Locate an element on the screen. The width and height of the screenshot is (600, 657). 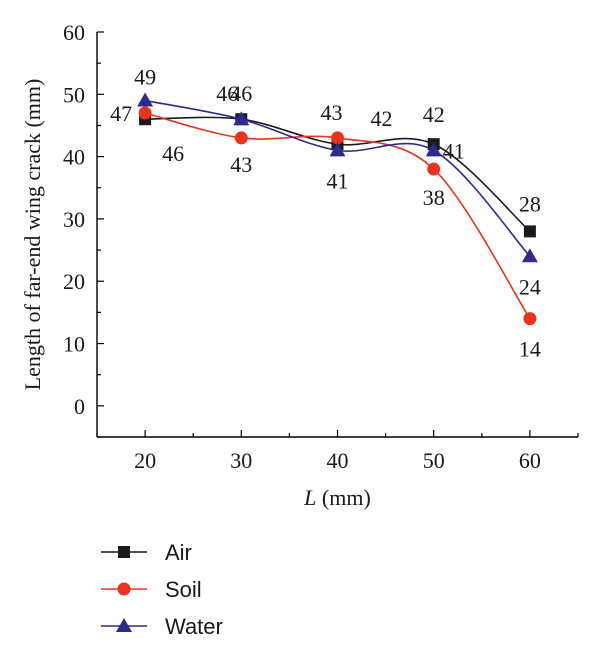
y-axis-title: Length of far-end wing crack (mm) is located at coordinates (32, 235).